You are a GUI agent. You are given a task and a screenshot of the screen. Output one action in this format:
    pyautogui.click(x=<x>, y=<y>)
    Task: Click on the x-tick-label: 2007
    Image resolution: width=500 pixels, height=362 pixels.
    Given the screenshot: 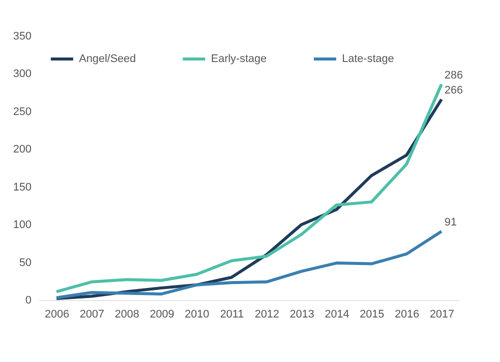 What is the action you would take?
    pyautogui.click(x=92, y=314)
    